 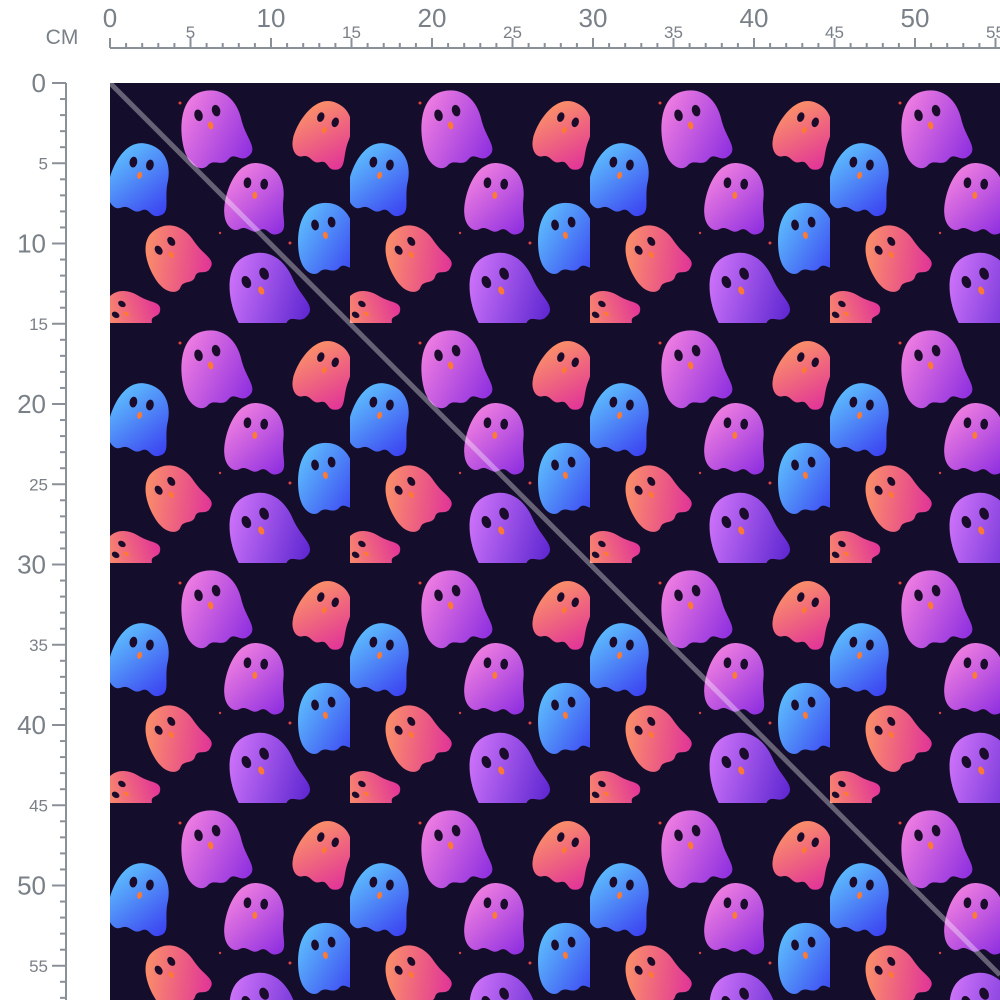 What do you see at coordinates (62, 37) in the screenshot?
I see `unit-label: CM` at bounding box center [62, 37].